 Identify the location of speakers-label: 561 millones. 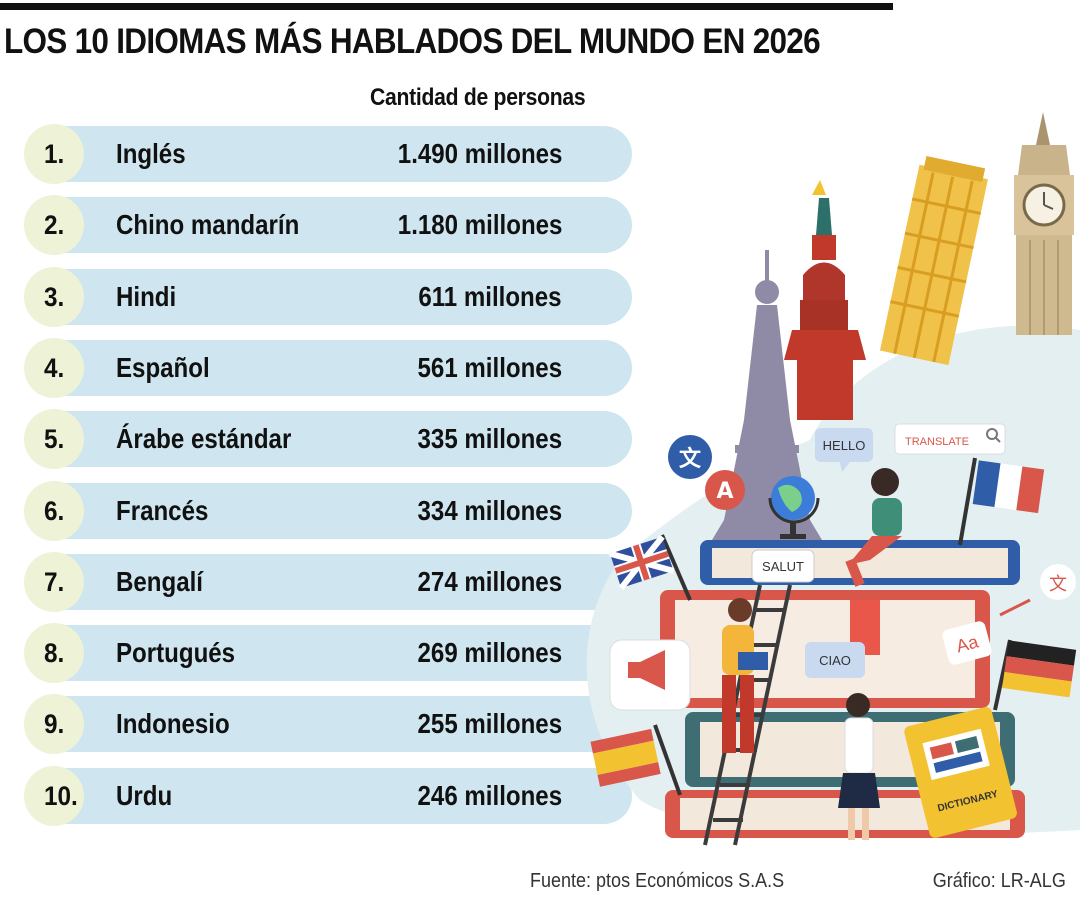
(489, 367).